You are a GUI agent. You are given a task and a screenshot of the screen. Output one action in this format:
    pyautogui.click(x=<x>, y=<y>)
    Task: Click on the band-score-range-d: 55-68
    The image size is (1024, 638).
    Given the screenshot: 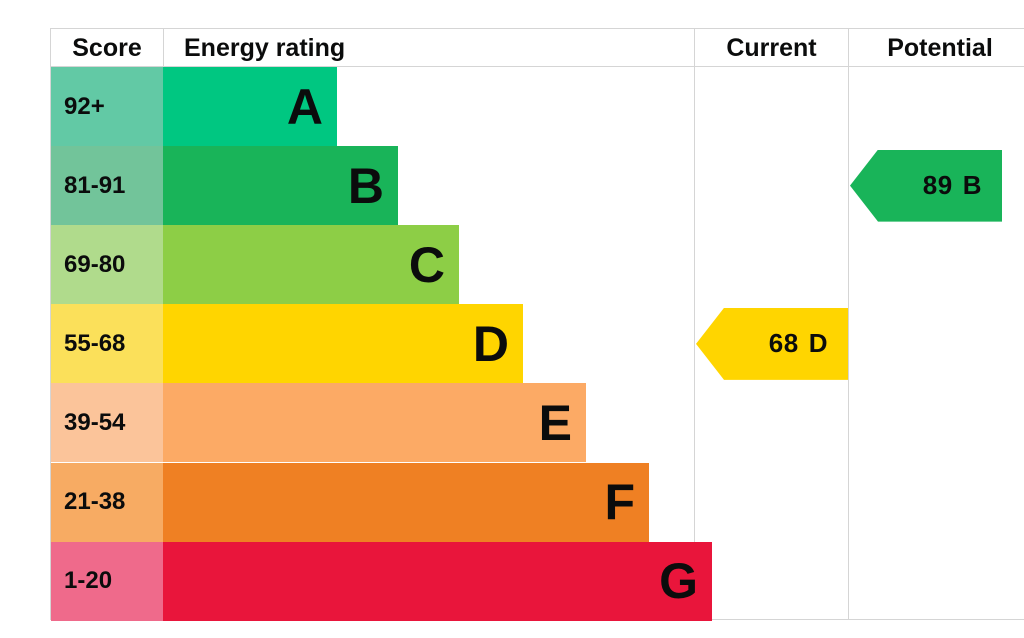 What is the action you would take?
    pyautogui.click(x=107, y=344)
    